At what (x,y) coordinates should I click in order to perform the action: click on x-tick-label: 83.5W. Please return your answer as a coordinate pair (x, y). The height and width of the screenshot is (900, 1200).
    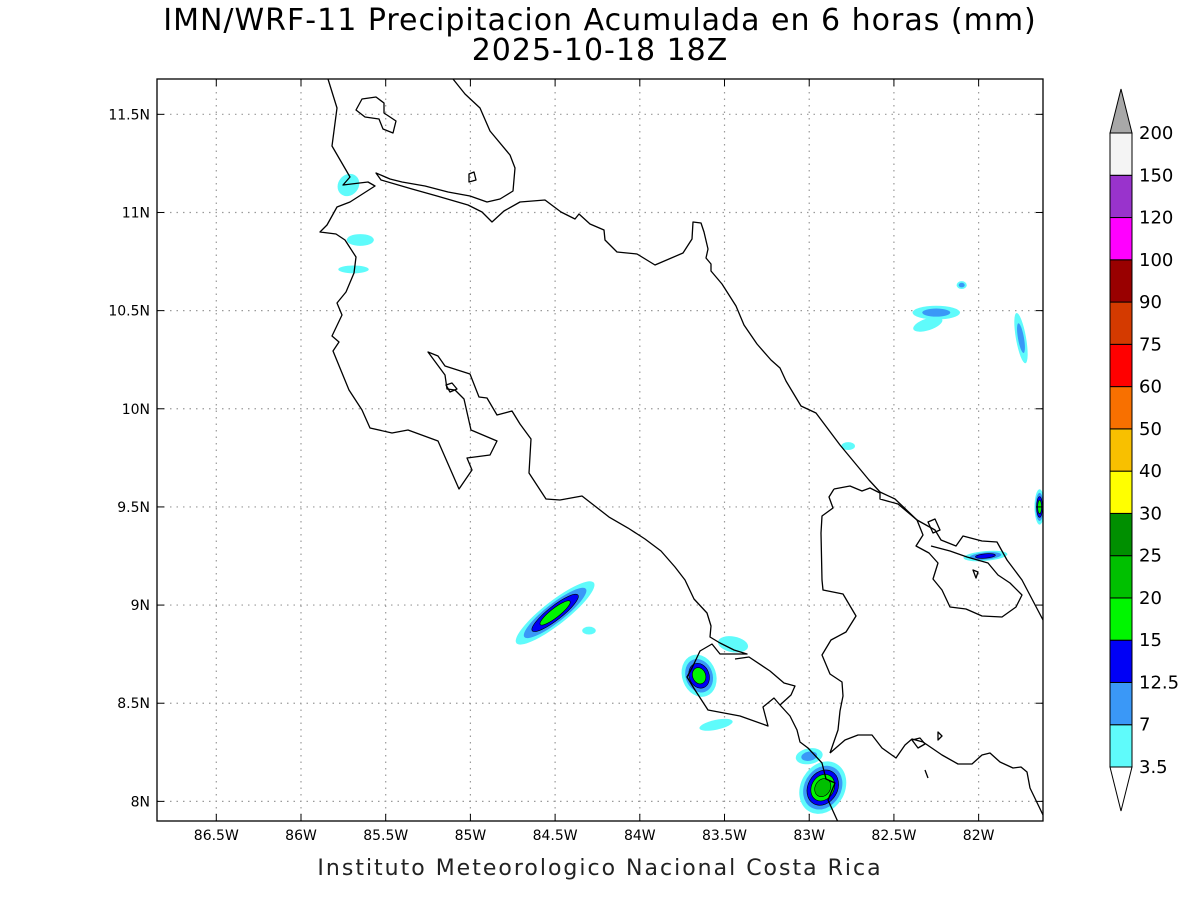
    Looking at the image, I should click on (724, 836).